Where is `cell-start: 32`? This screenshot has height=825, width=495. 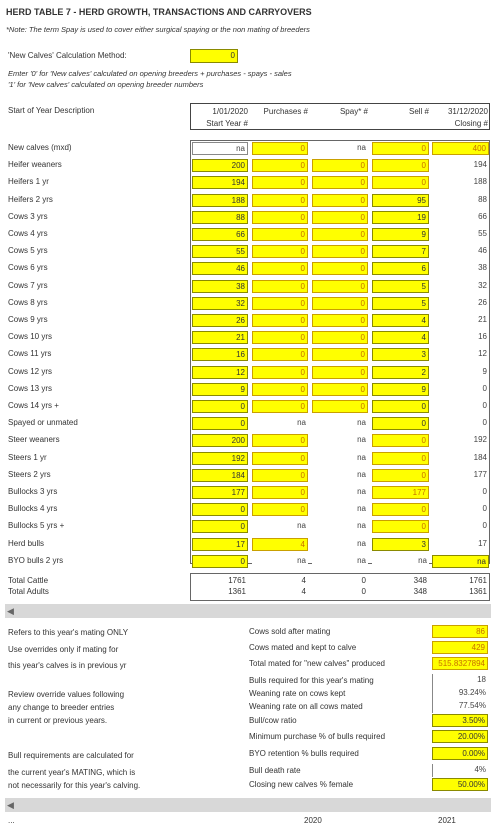
cell-start: 32 is located at coordinates (220, 303).